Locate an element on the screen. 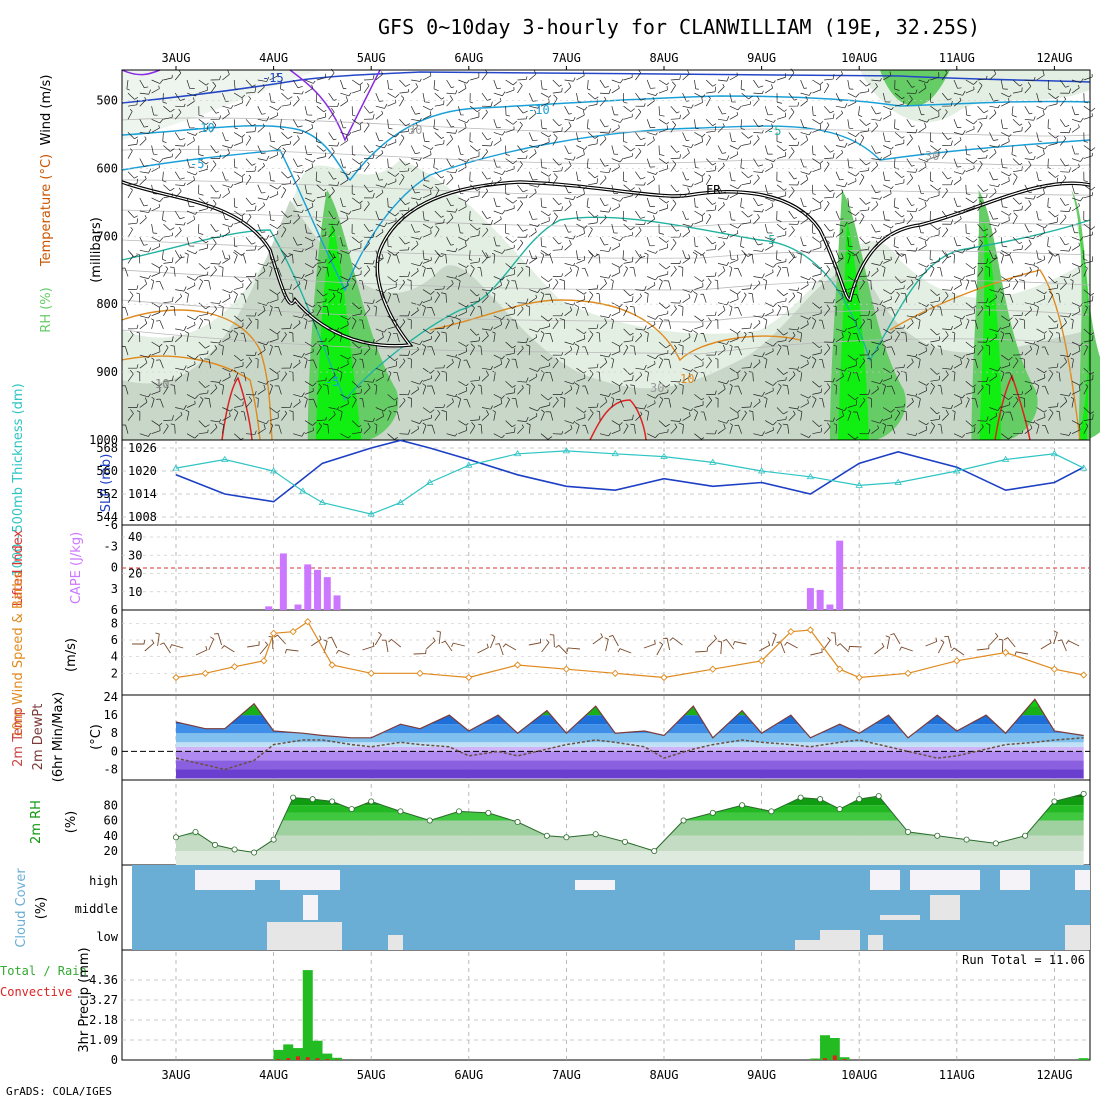  cloud-cover-axis-label: Cloud Cover is located at coordinates (21, 908).